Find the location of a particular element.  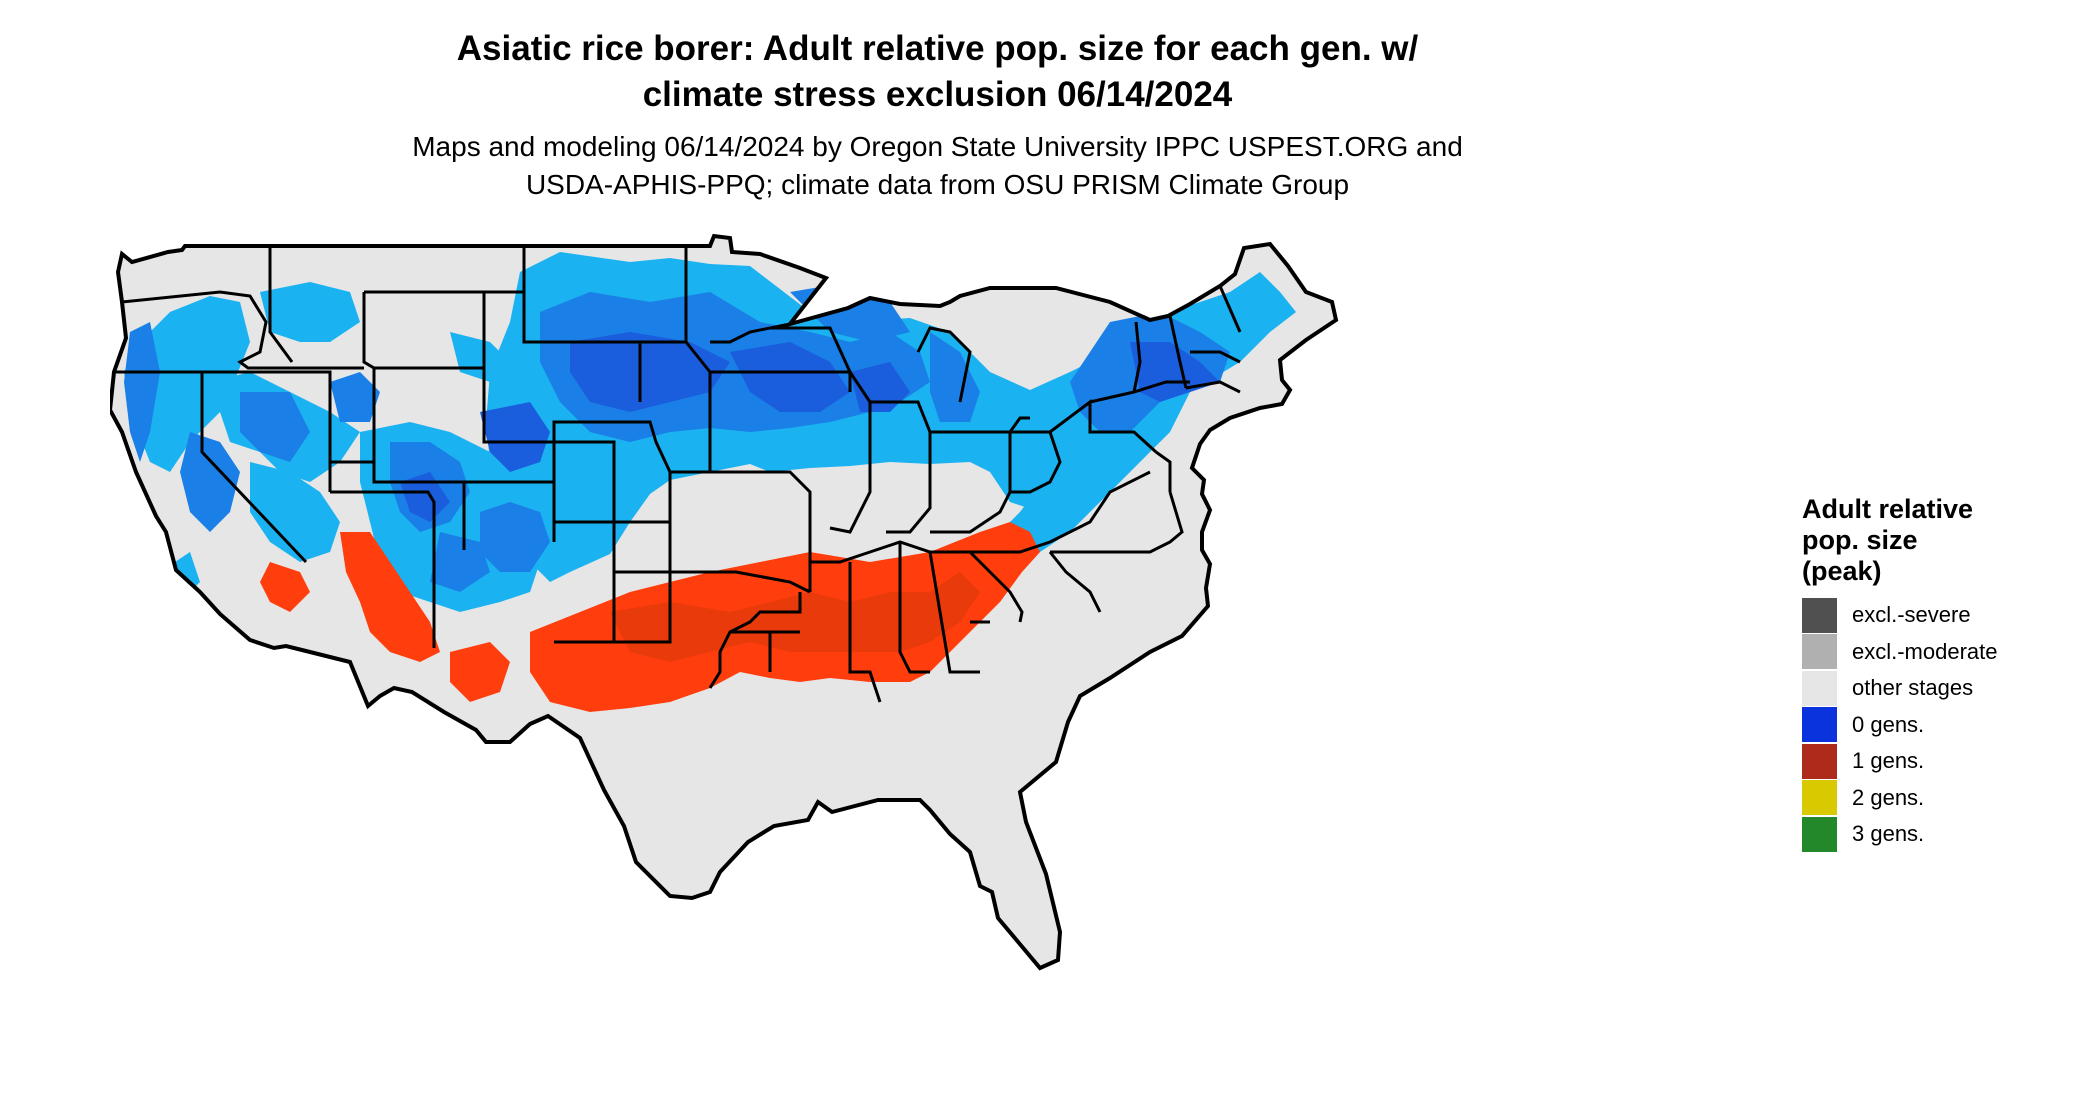

legend-label: 2 gens. is located at coordinates (1888, 797).